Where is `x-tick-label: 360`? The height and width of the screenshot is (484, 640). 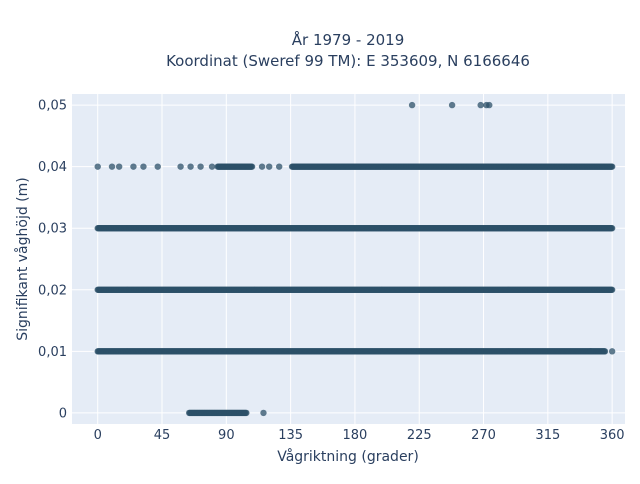
x-tick-label: 360 is located at coordinates (612, 435).